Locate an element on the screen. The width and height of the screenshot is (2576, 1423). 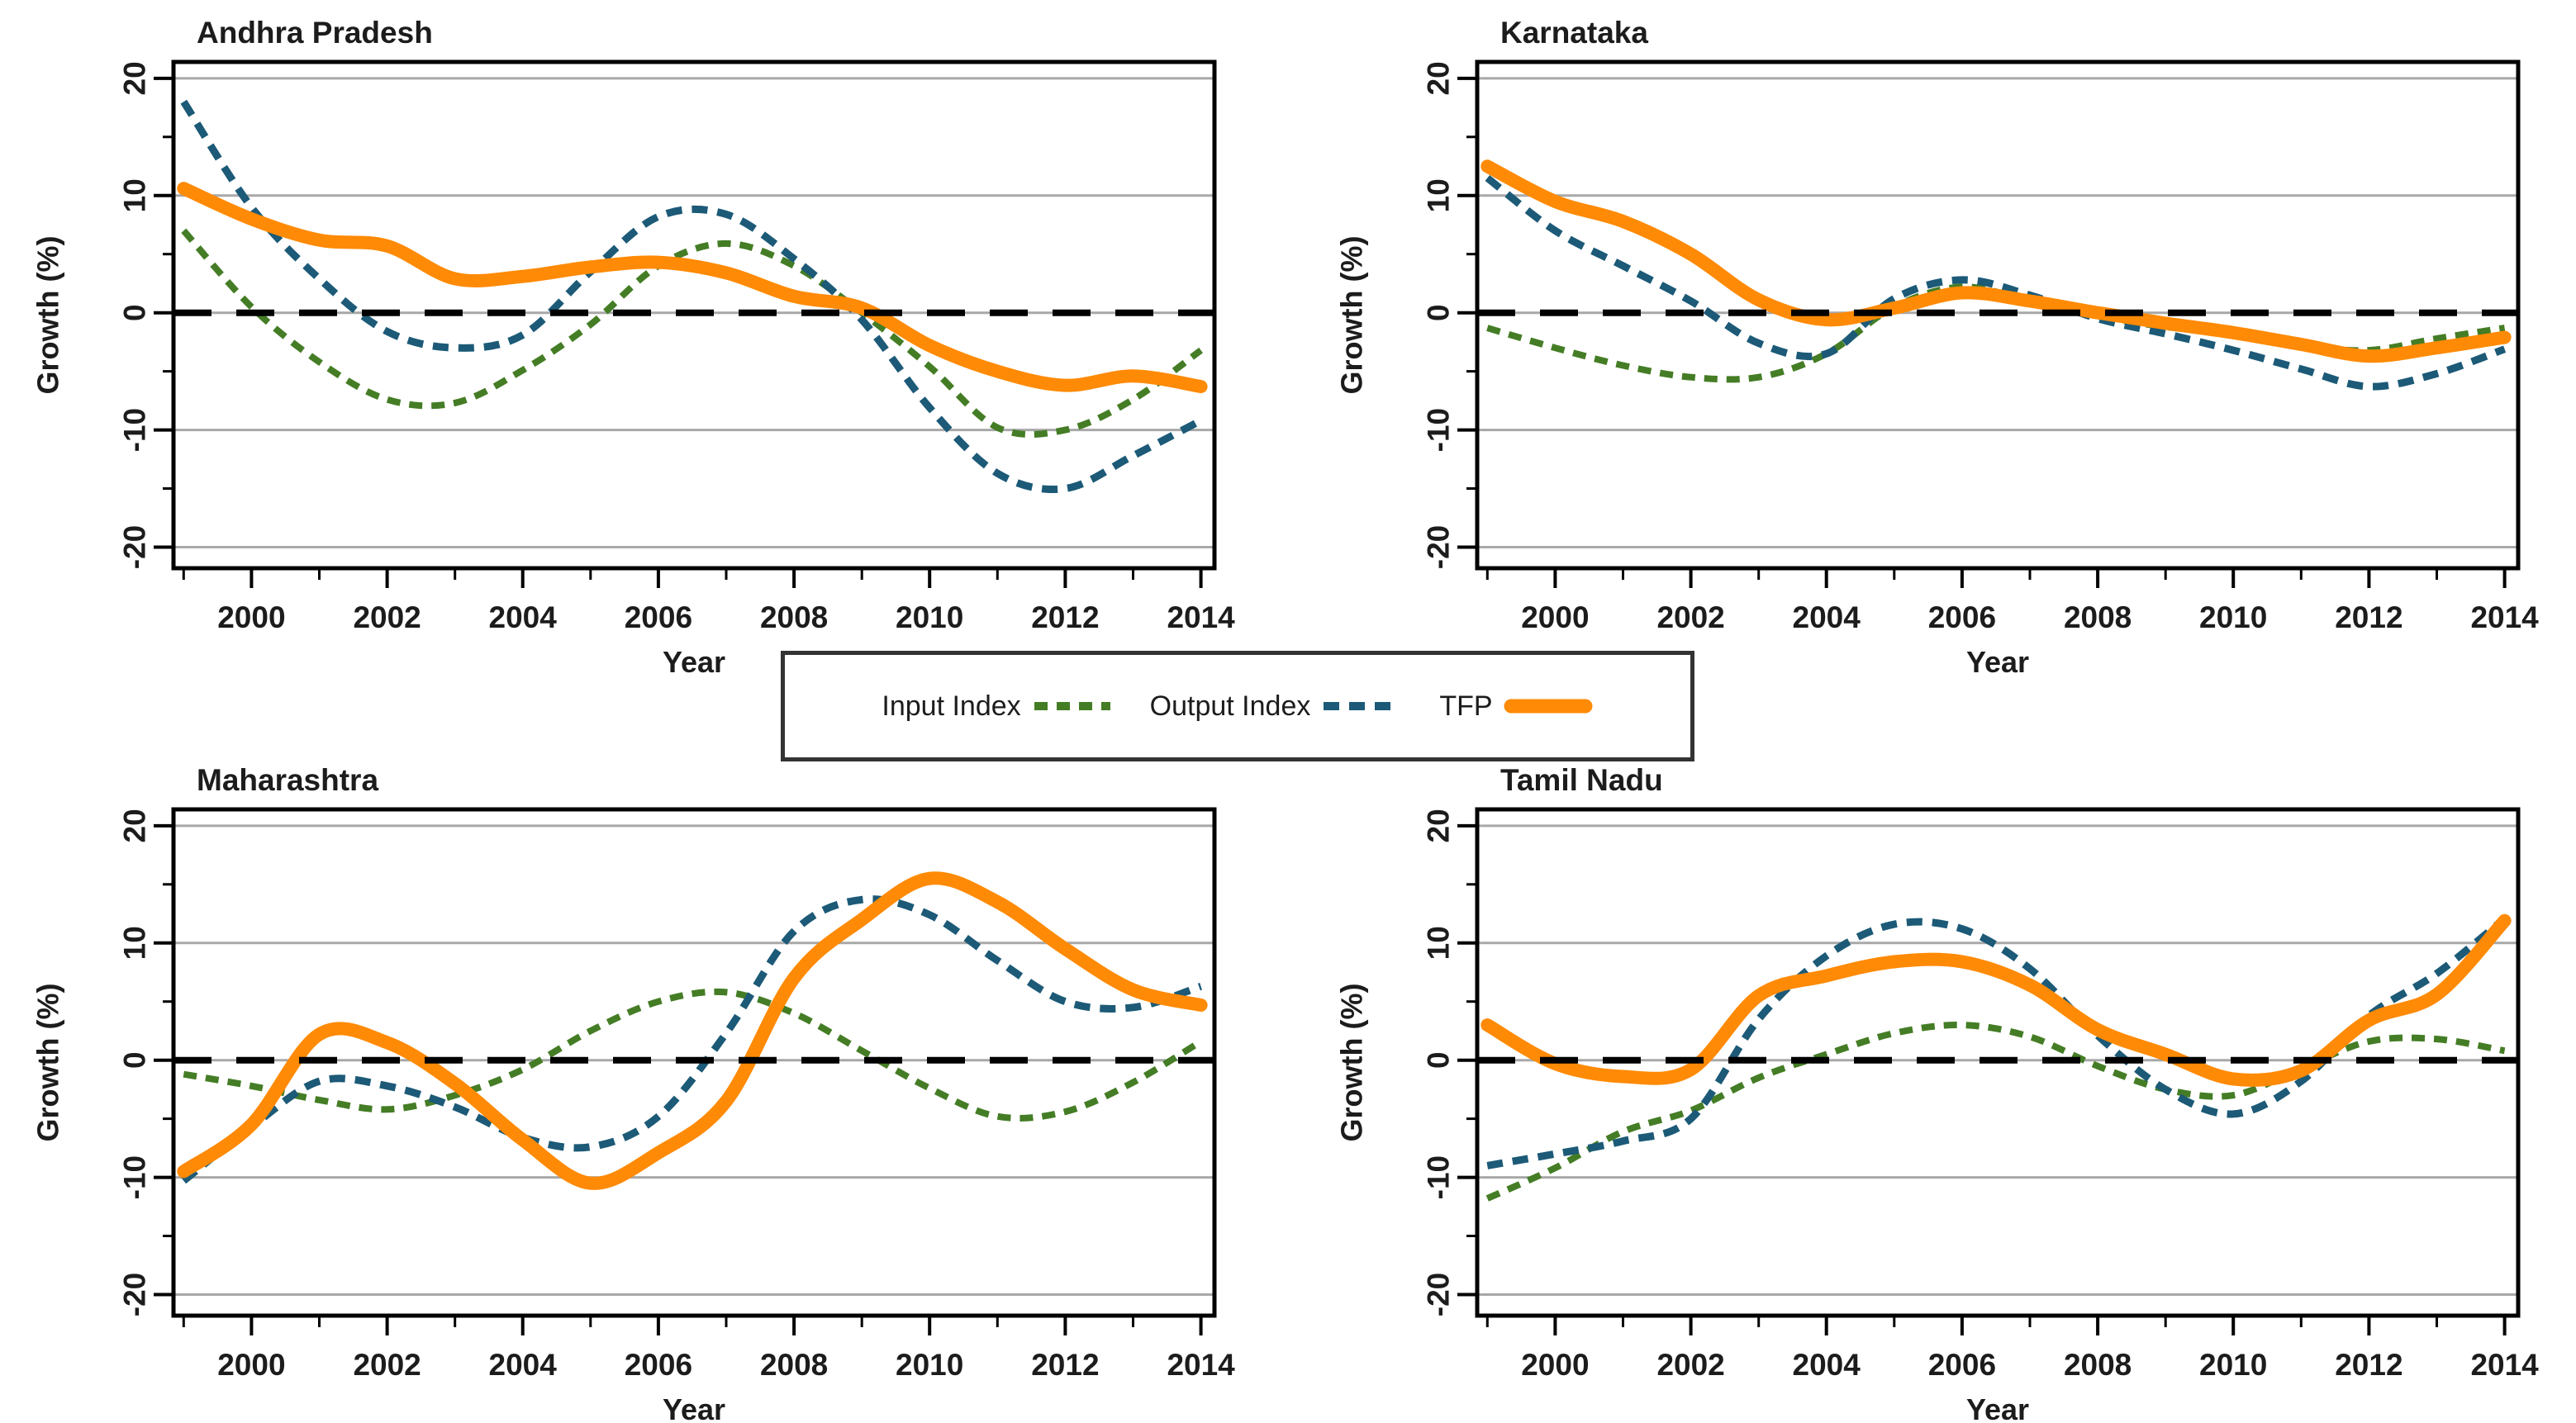
legend-label-tfp: TFP is located at coordinates (1466, 706).